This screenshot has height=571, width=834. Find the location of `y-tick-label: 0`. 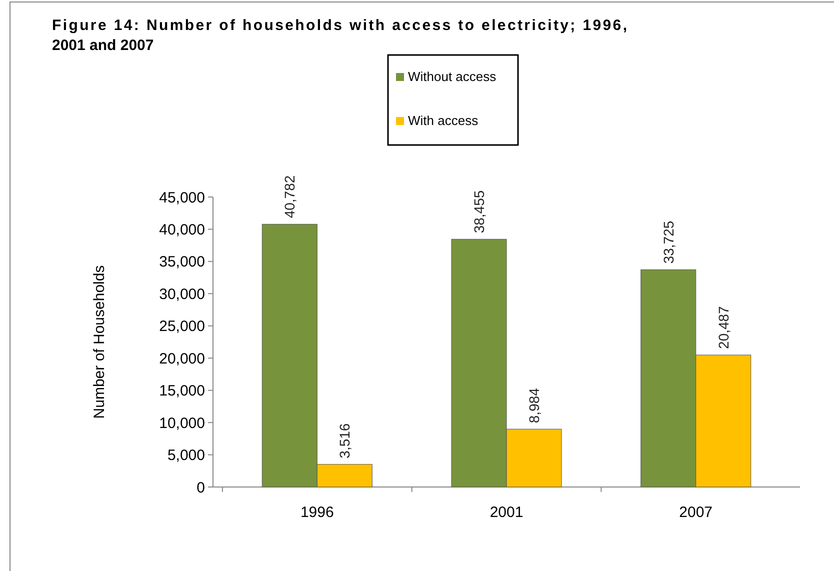

y-tick-label: 0 is located at coordinates (200, 487).